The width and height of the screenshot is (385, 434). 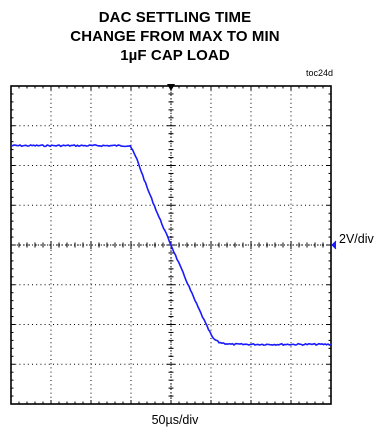 What do you see at coordinates (175, 420) in the screenshot?
I see `horizontal-scale-label: 50µs/div` at bounding box center [175, 420].